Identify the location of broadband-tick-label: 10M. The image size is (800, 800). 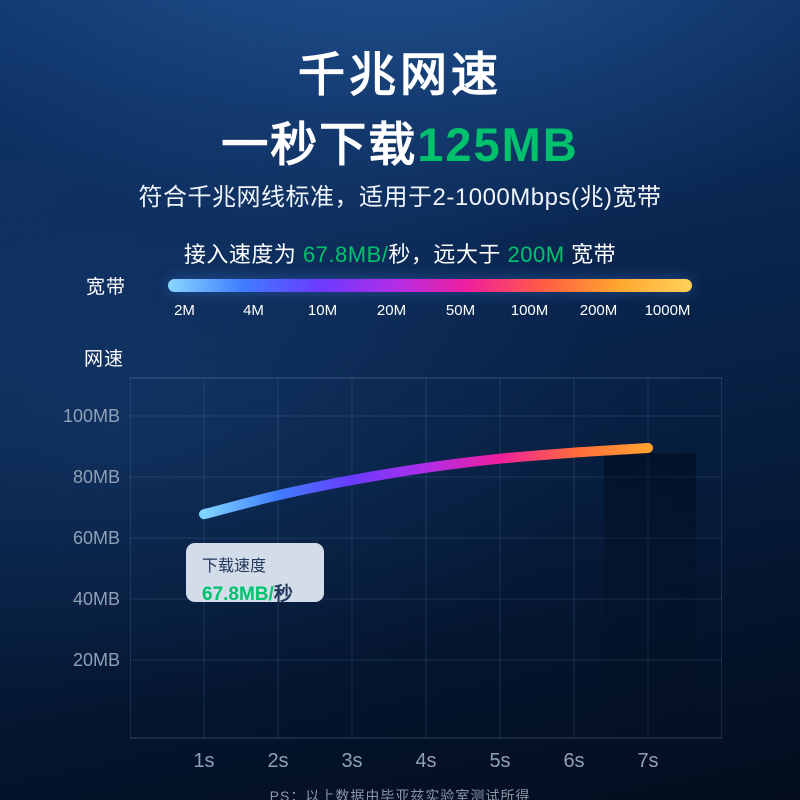
(322, 310).